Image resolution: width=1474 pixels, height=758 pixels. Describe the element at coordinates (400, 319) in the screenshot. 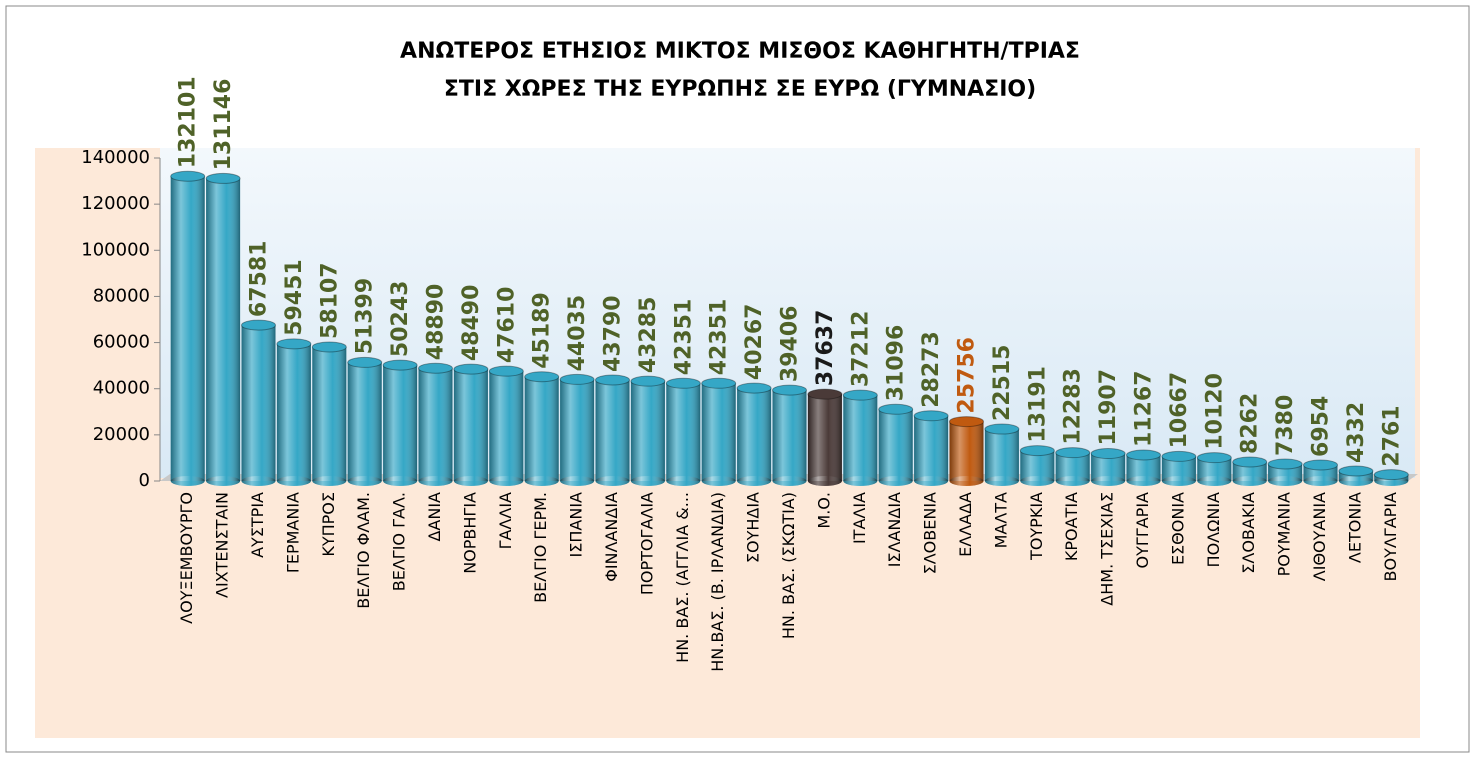

I see `value-label: 50243` at that location.